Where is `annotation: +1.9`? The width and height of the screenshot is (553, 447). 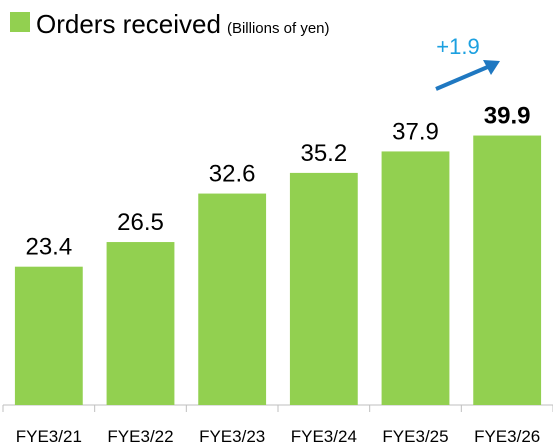
annotation: +1.9 is located at coordinates (457, 46).